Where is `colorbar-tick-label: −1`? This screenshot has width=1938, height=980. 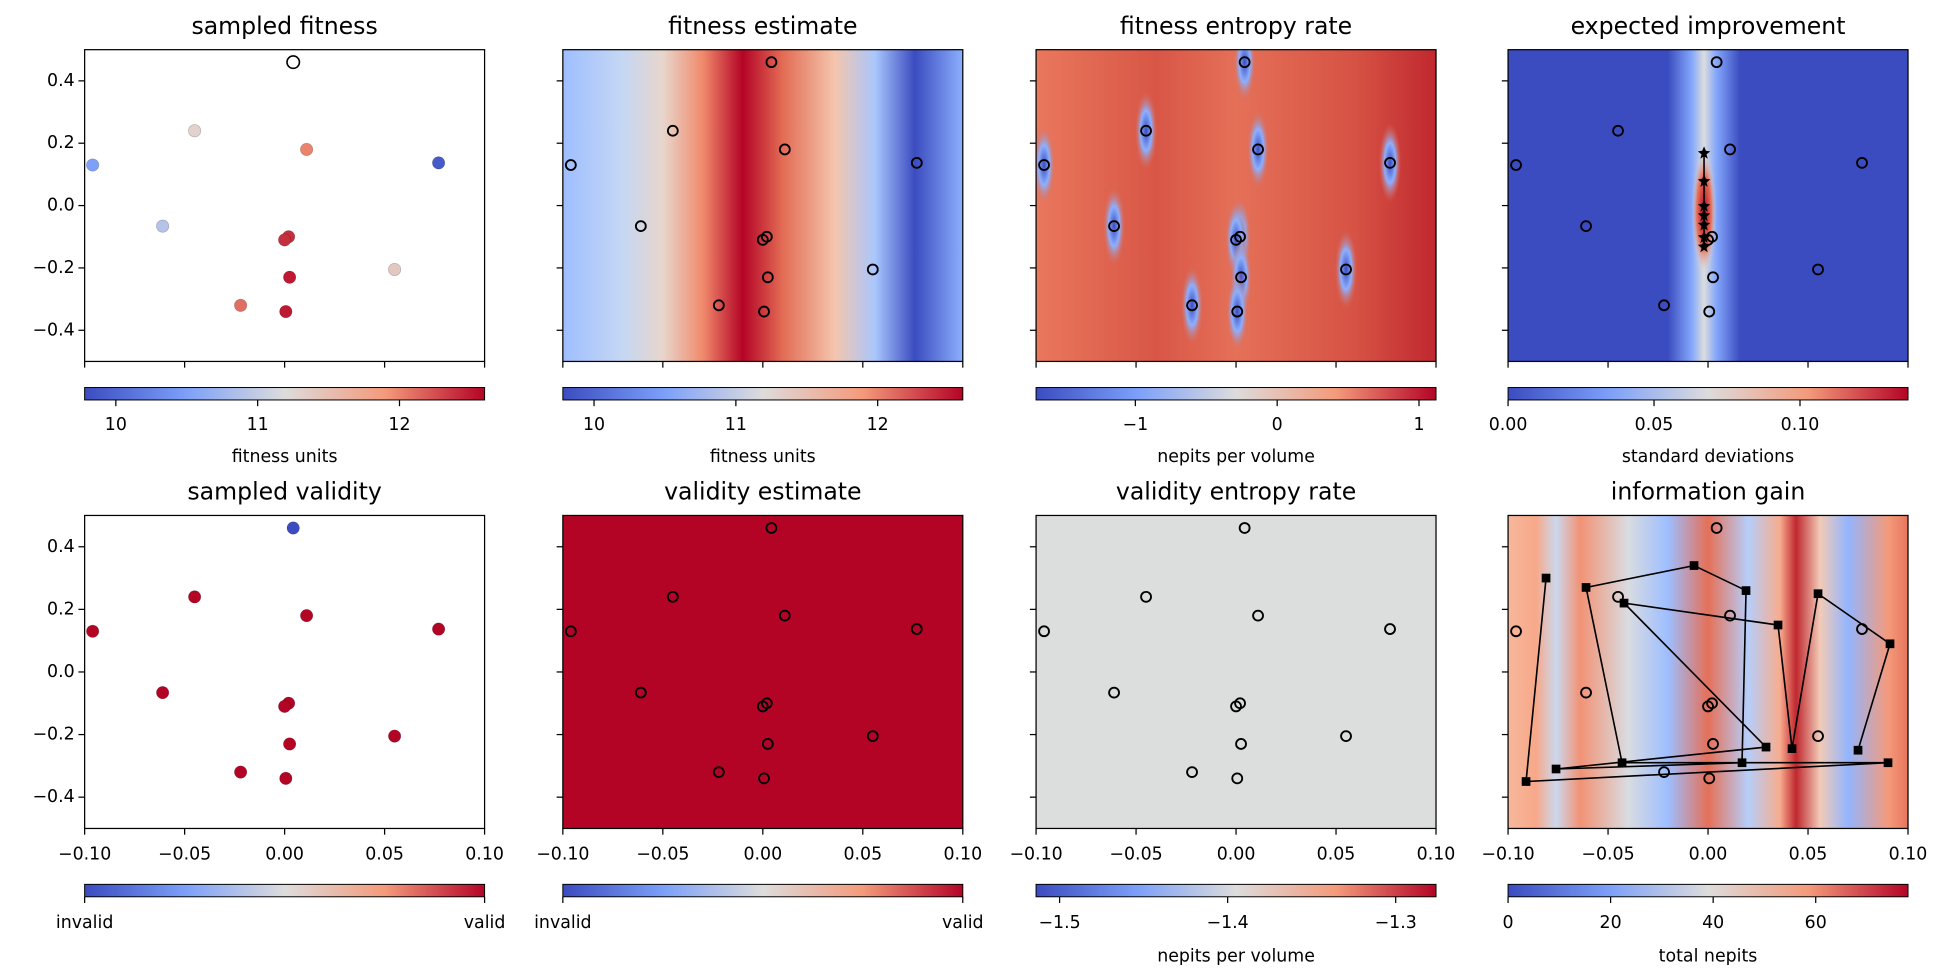 colorbar-tick-label: −1 is located at coordinates (1136, 425).